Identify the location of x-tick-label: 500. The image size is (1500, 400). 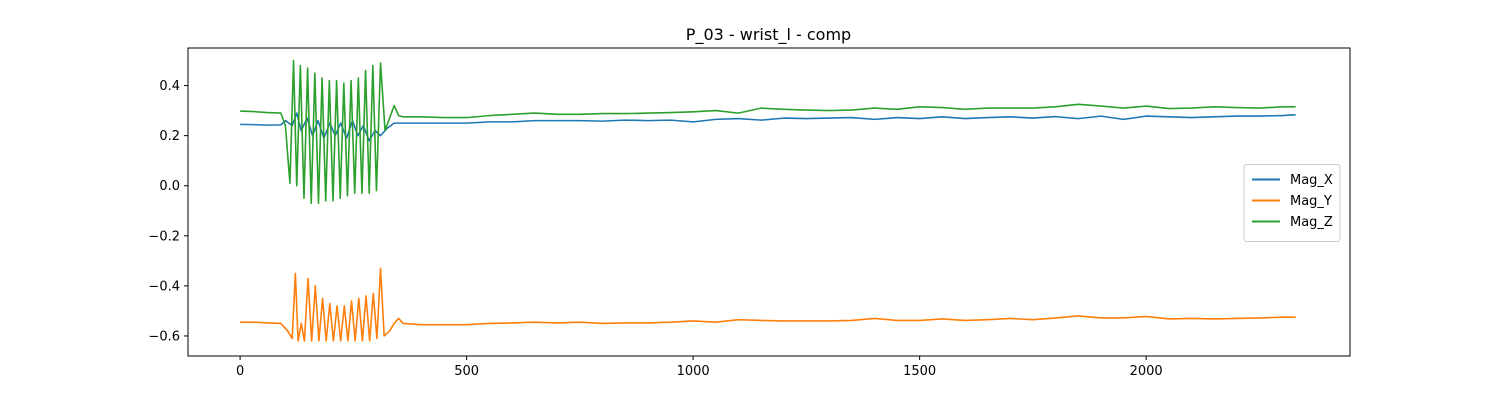
(466, 371).